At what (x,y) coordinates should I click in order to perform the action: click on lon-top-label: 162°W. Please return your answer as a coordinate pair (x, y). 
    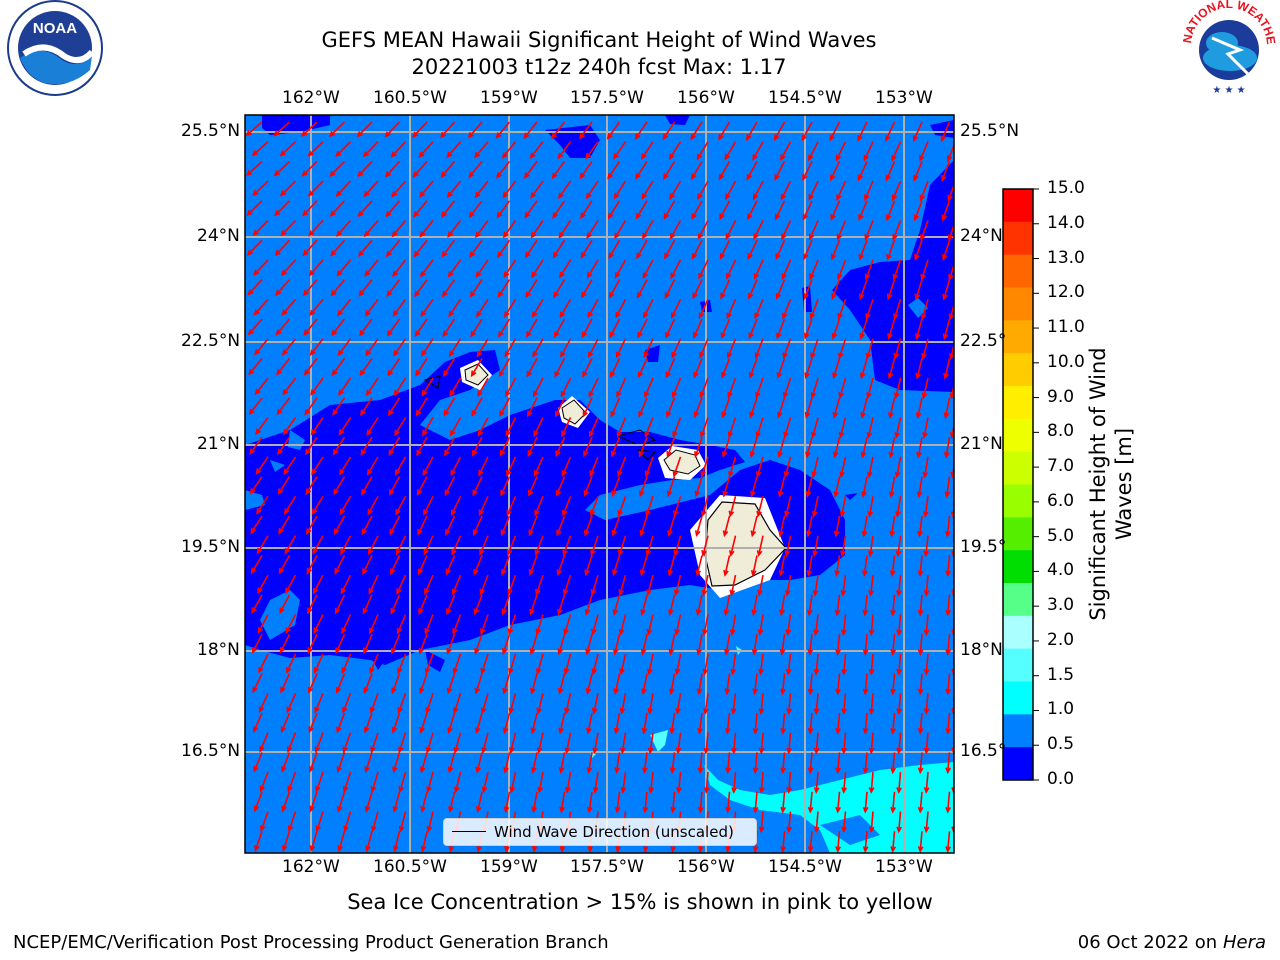
    Looking at the image, I should click on (311, 98).